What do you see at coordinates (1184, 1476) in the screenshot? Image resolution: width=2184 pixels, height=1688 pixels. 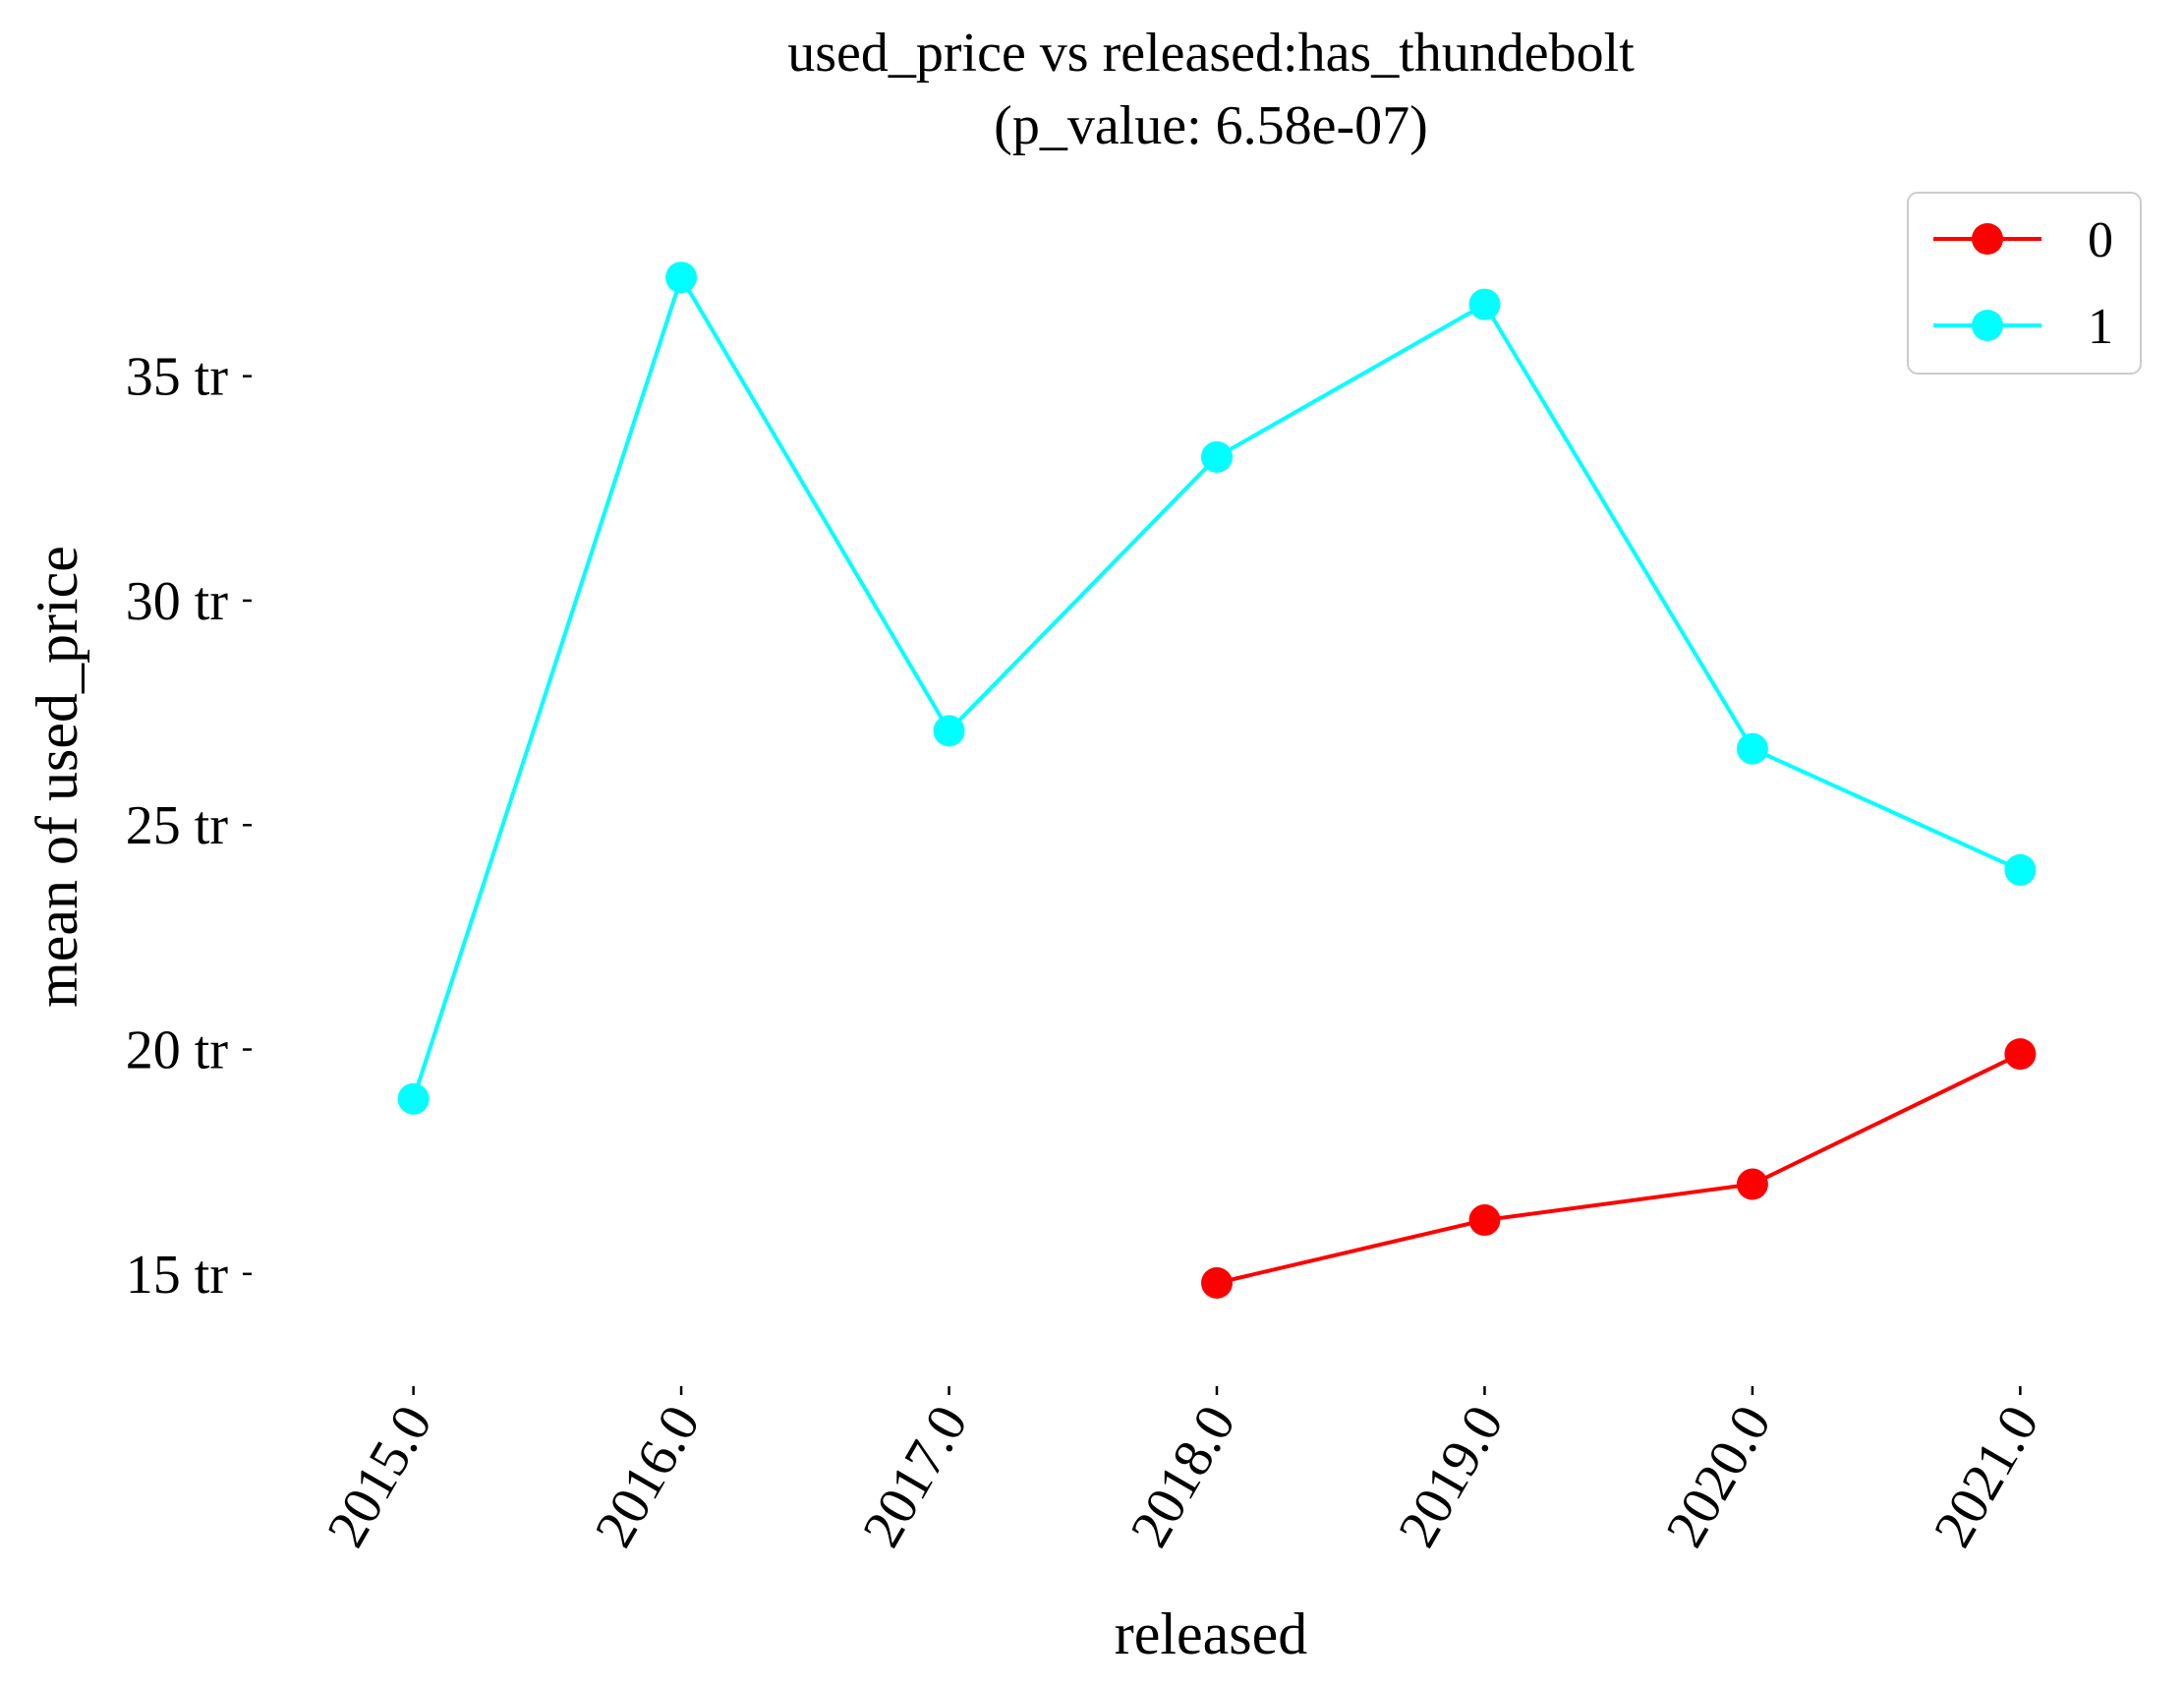 I see `x-tick-label: 2018.0` at bounding box center [1184, 1476].